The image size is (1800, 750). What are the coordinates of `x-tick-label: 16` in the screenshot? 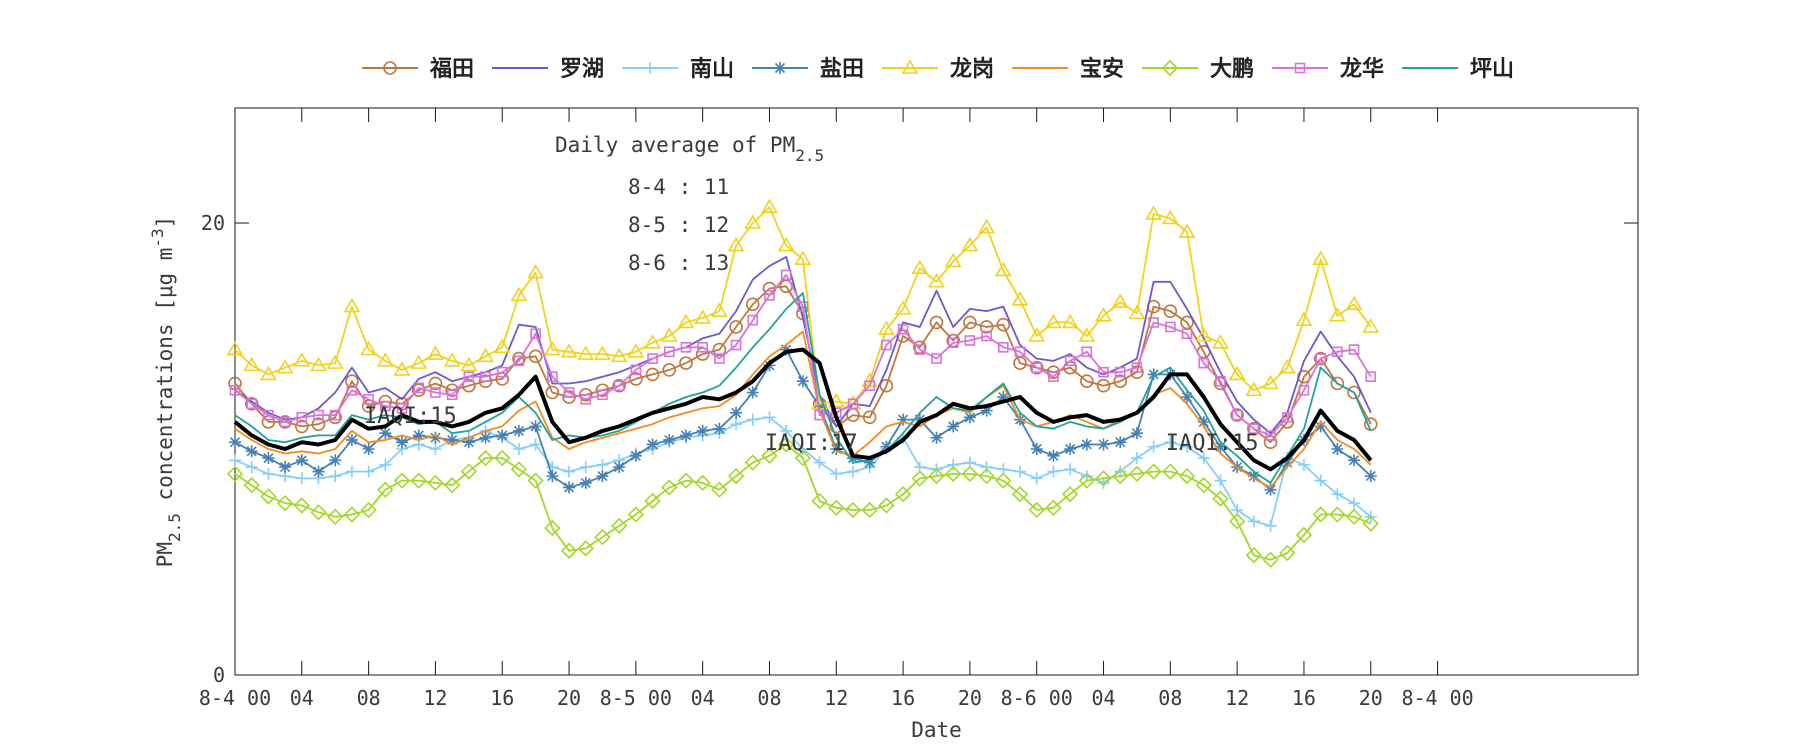 It's located at (502, 698).